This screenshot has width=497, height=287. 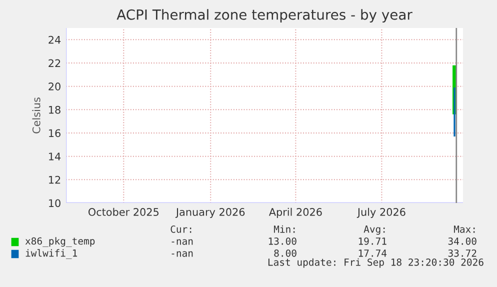 What do you see at coordinates (372, 253) in the screenshot?
I see `text: 17.74` at bounding box center [372, 253].